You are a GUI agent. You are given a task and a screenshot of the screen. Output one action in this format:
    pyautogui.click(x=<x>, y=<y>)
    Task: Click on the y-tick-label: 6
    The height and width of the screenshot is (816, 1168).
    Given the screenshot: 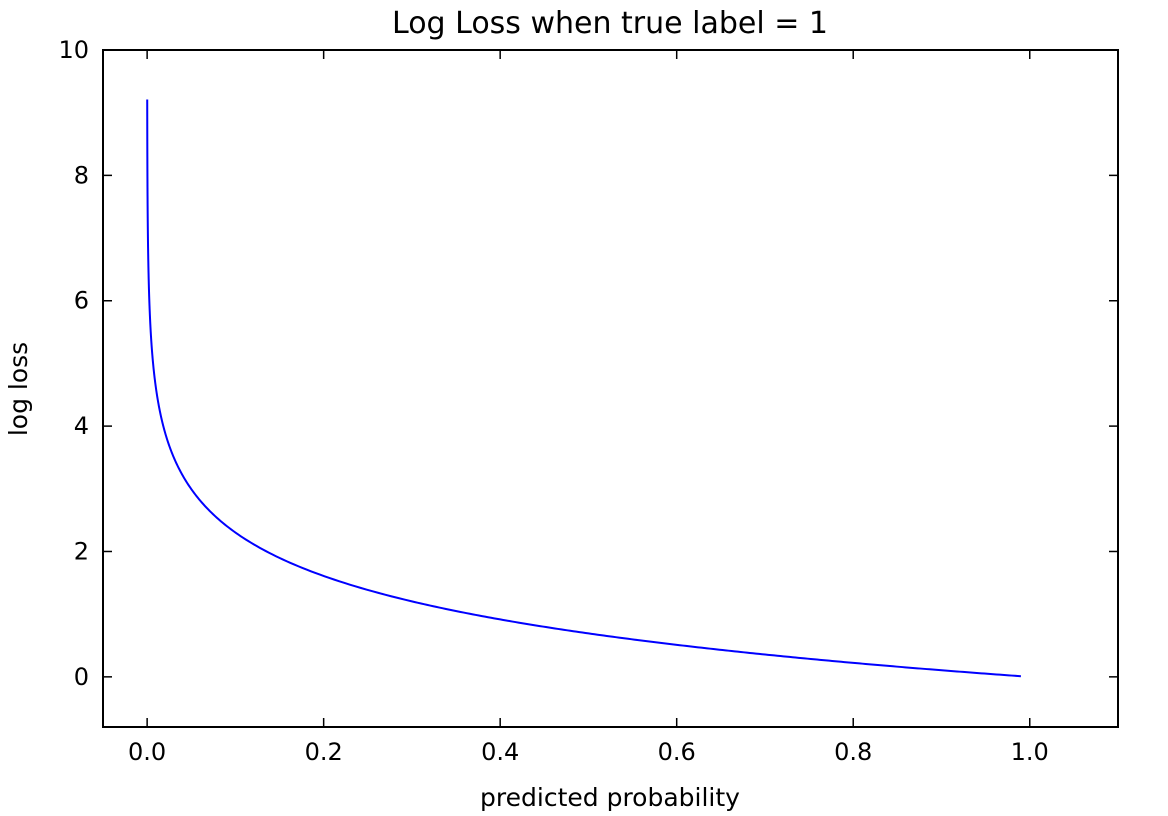 What is the action you would take?
    pyautogui.click(x=81, y=301)
    